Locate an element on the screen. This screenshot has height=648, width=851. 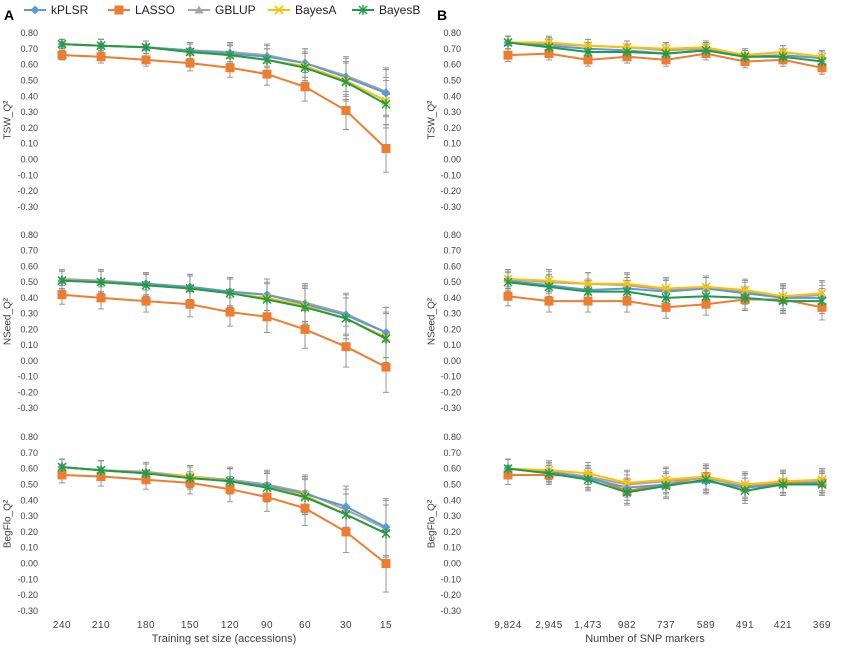
x-axis-label-b: Number of SNP markers is located at coordinates (645, 639).